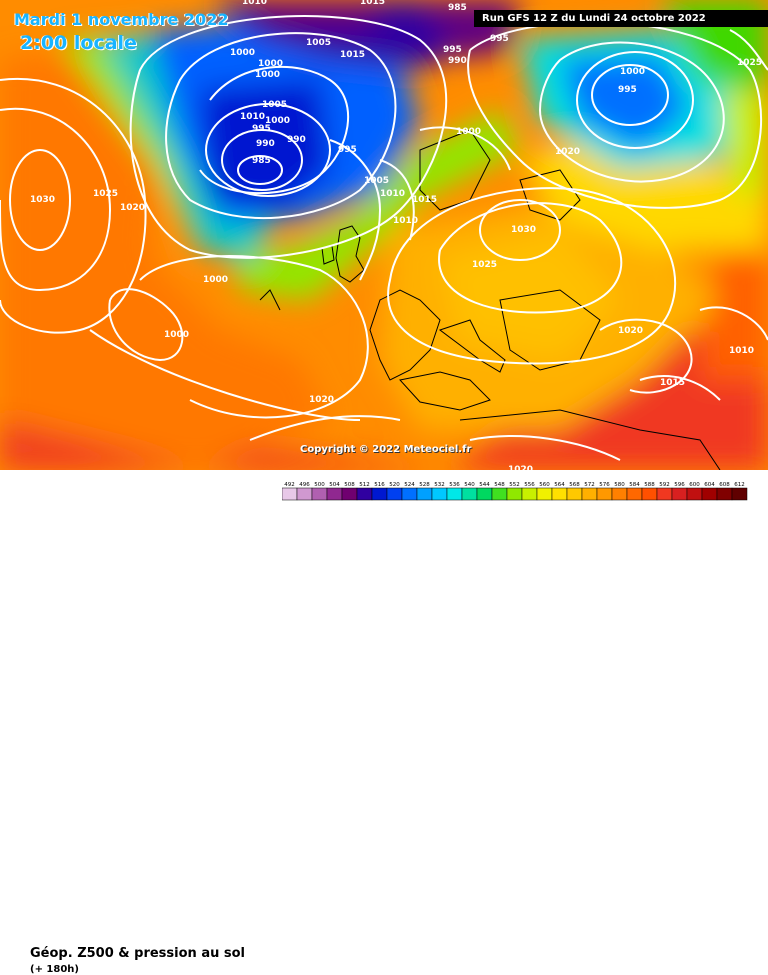  Describe the element at coordinates (121, 19) in the screenshot. I see `forecast-date: Mardi 1 novembre 2022` at that location.